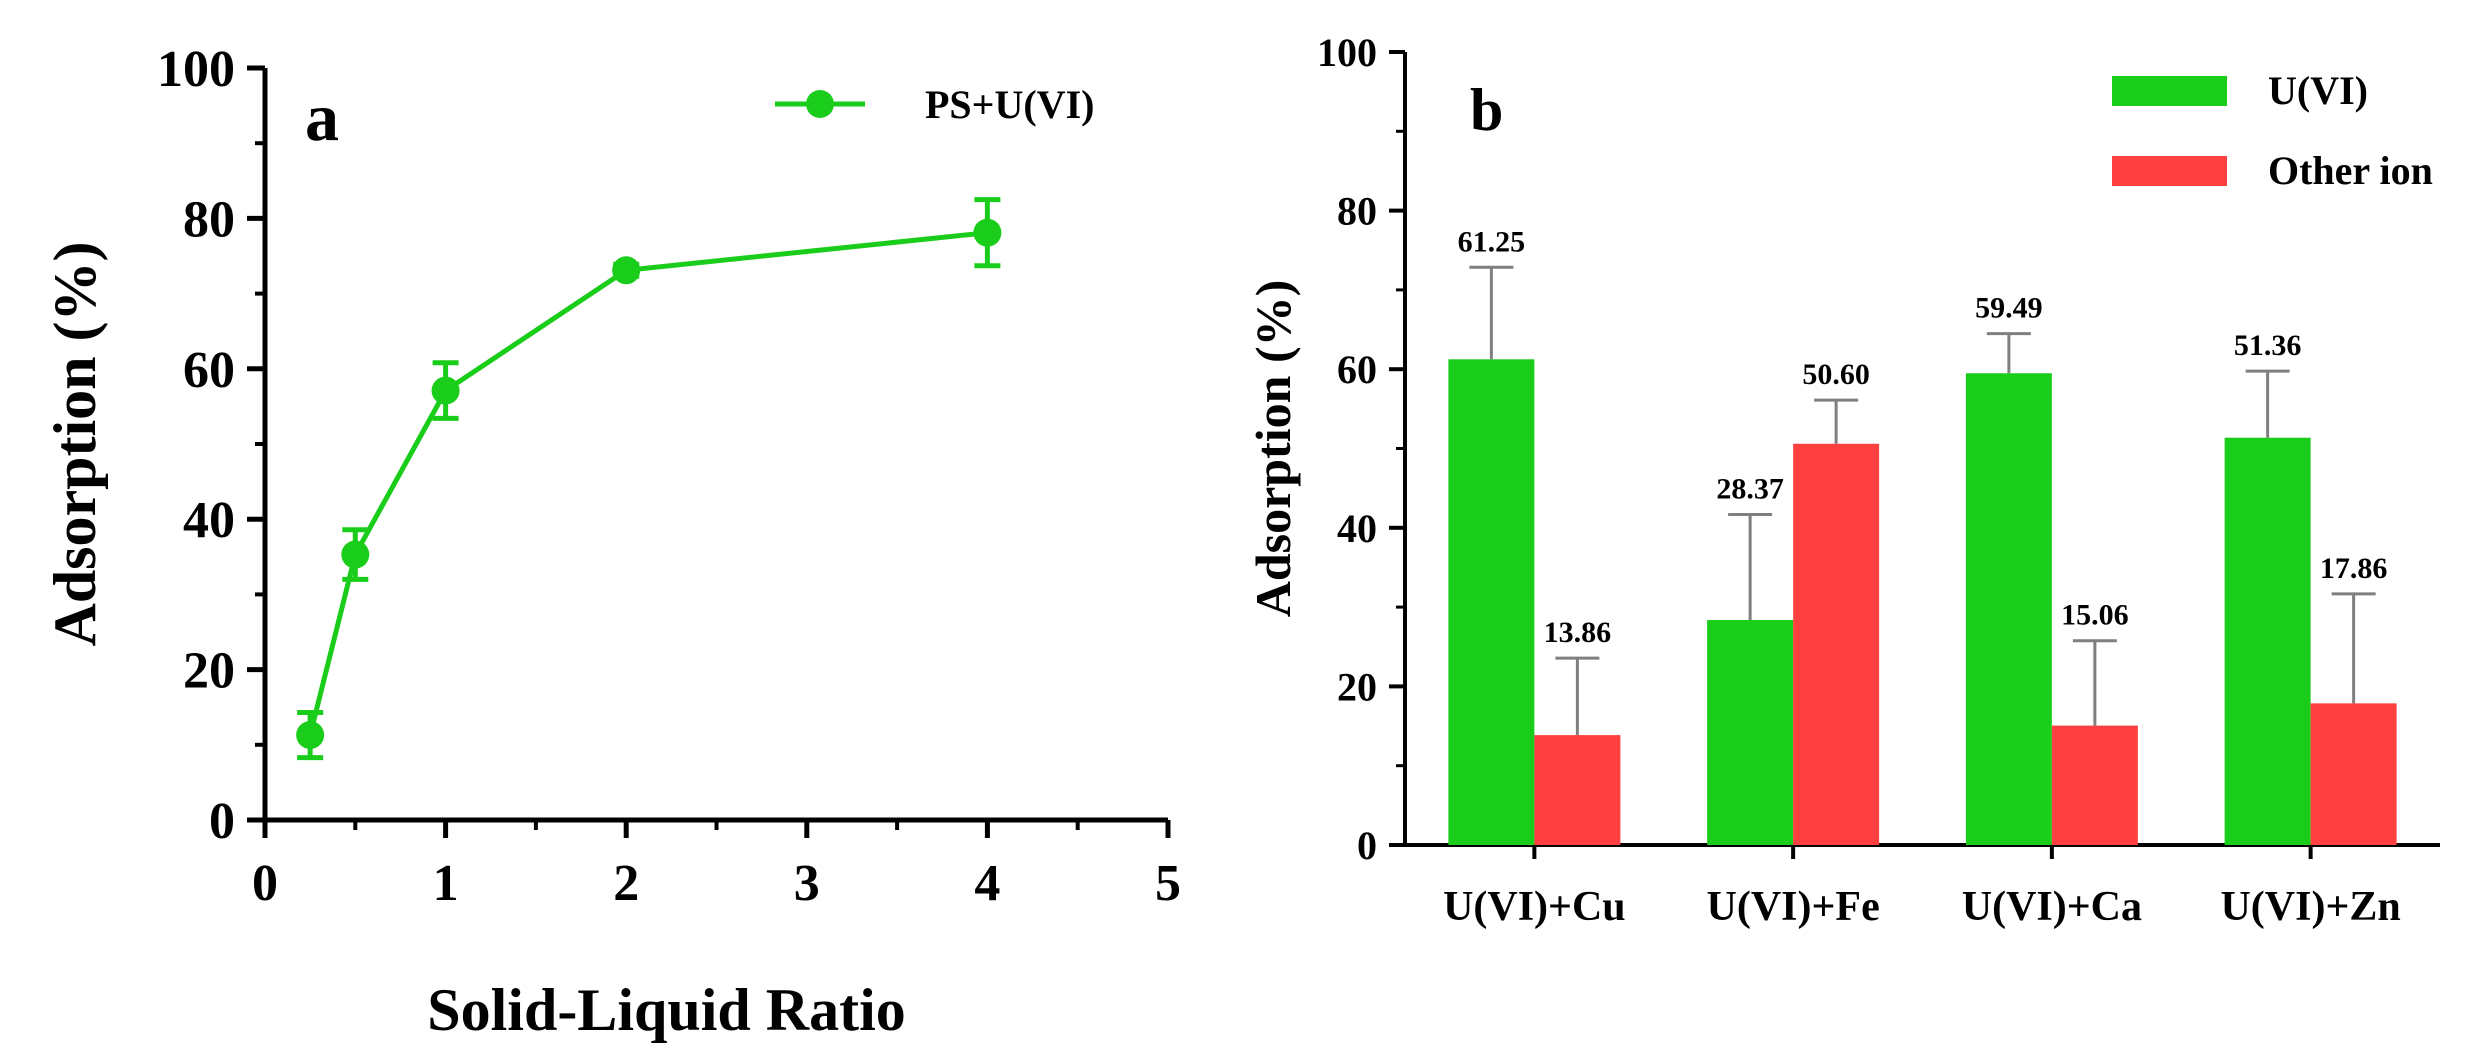 This screenshot has width=2479, height=1058. I want to click on data-label: 15.06, so click(2095, 615).